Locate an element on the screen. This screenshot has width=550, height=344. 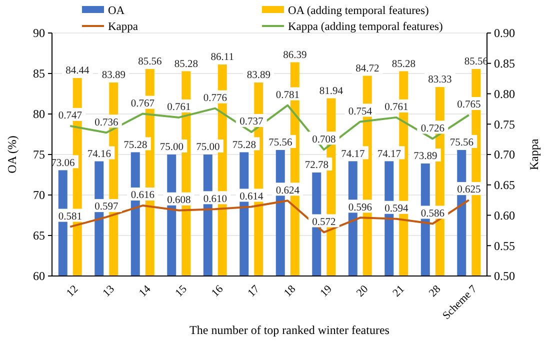
y-tick-label: 60 is located at coordinates (39, 276).